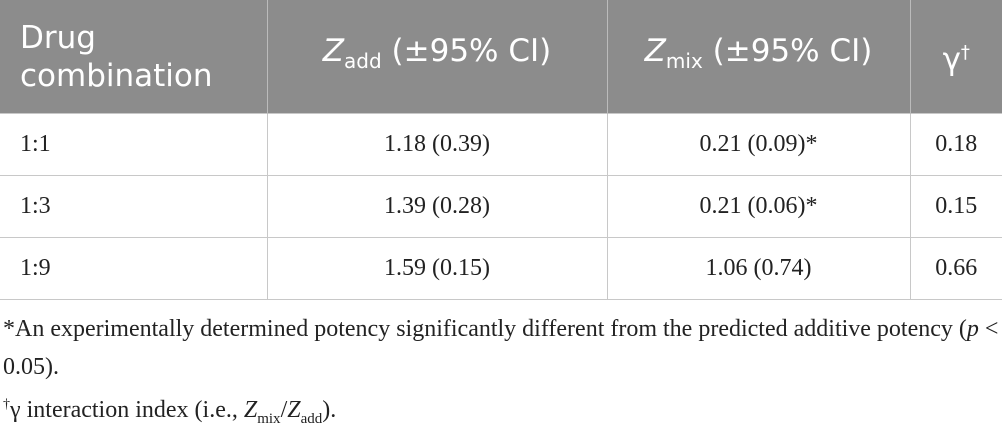  I want to click on table-cell: 1:1, so click(134, 144).